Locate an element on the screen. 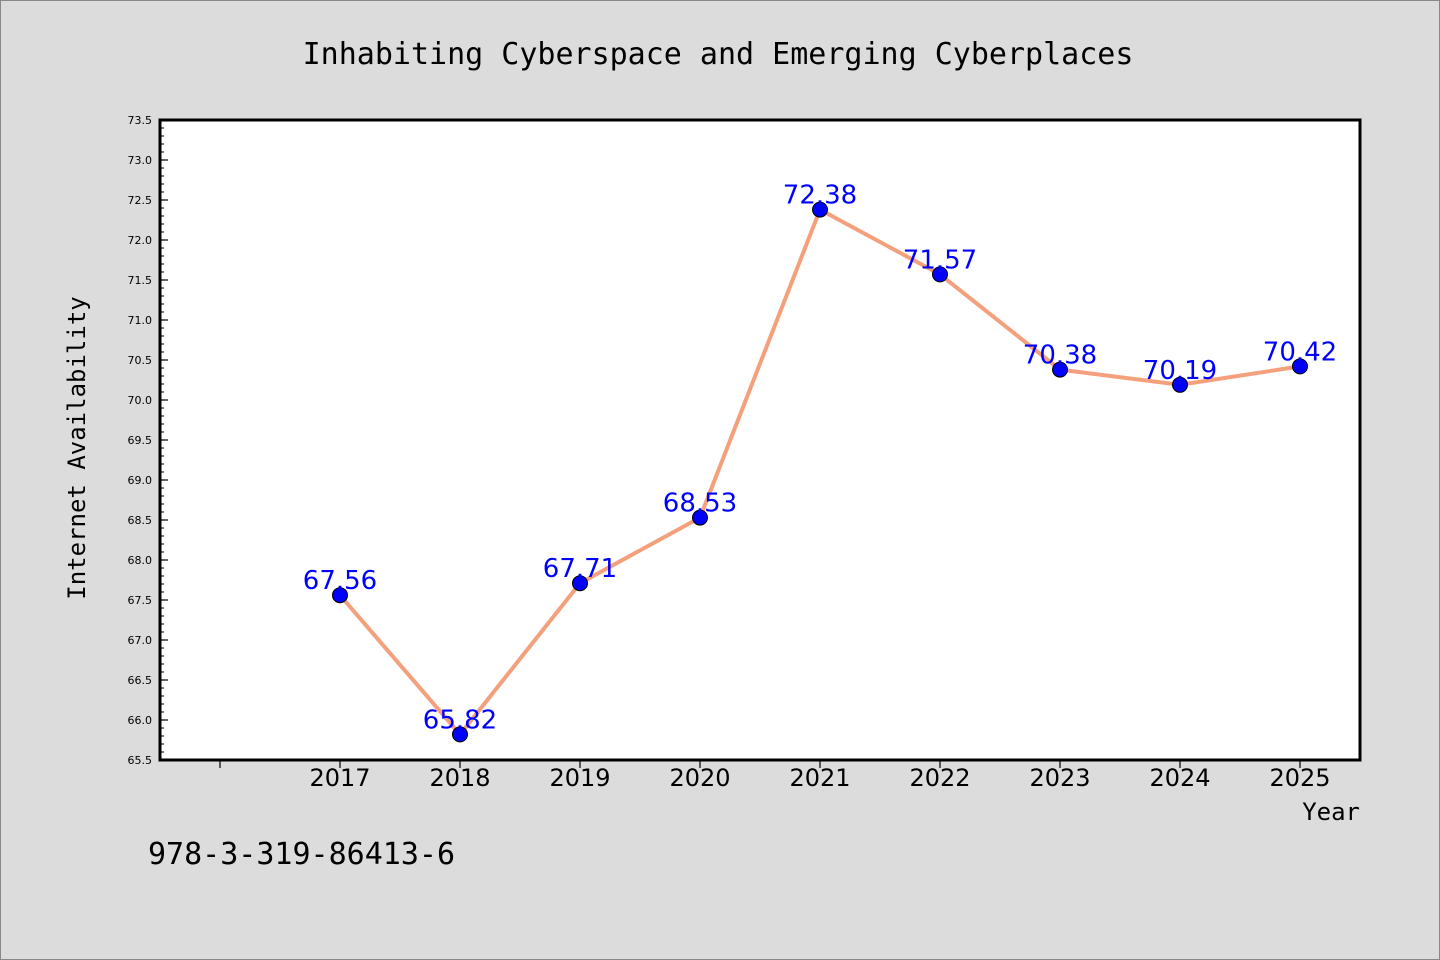 The image size is (1440, 960). data-label: 65.82 is located at coordinates (460, 720).